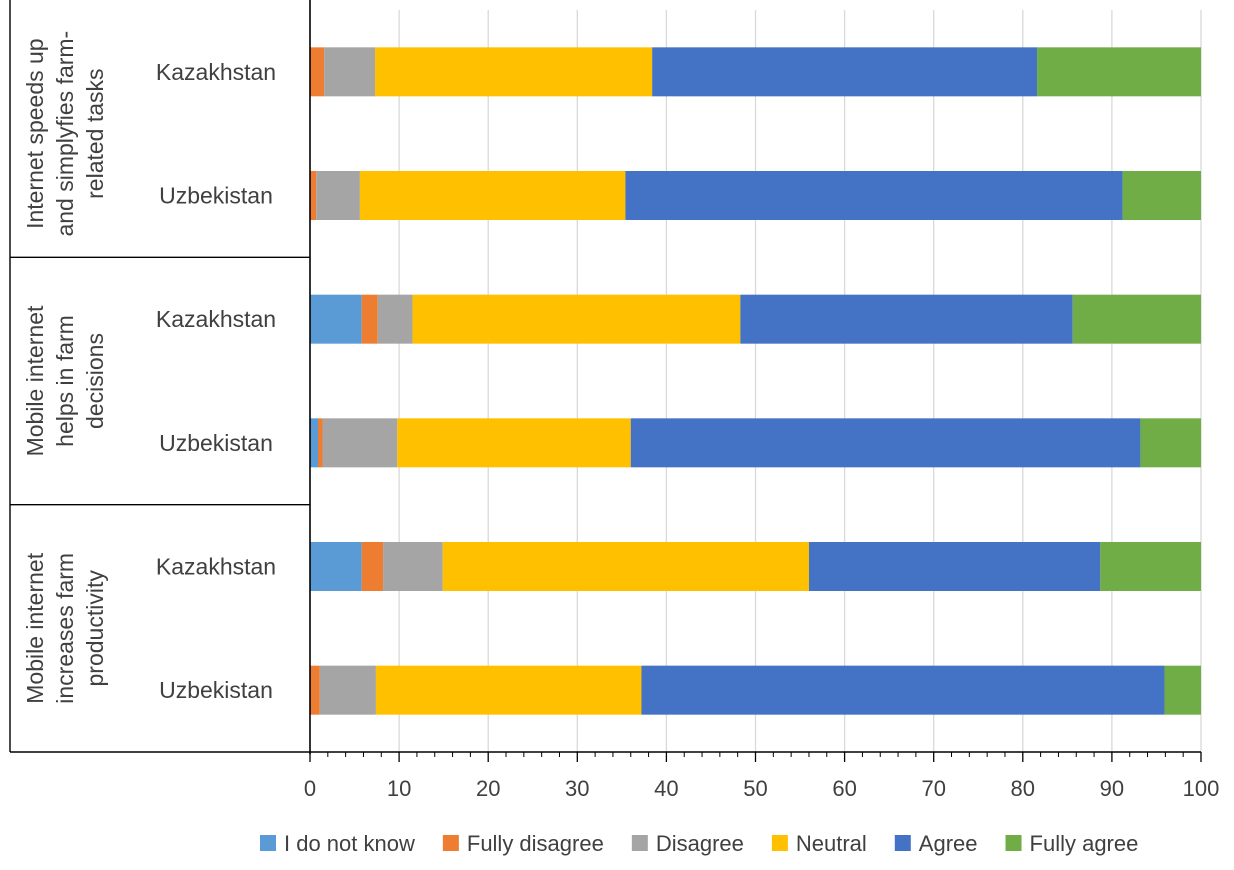  I want to click on legend-label: Fully disagree, so click(535, 843).